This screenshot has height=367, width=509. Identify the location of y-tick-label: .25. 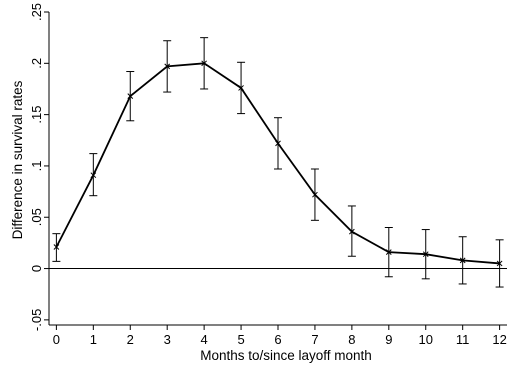
(36, 12).